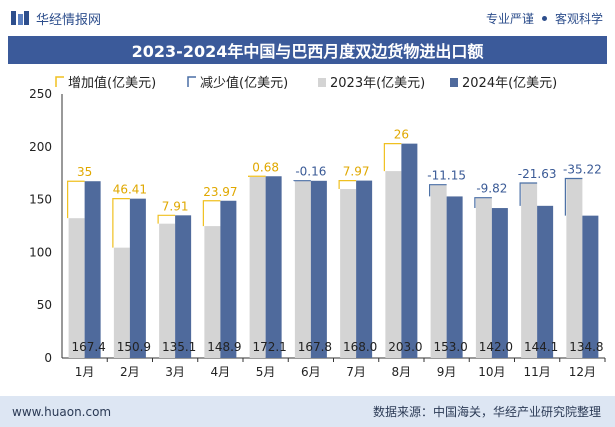 This screenshot has height=427, width=615. What do you see at coordinates (220, 192) in the screenshot?
I see `change-label-4月: 23.97` at bounding box center [220, 192].